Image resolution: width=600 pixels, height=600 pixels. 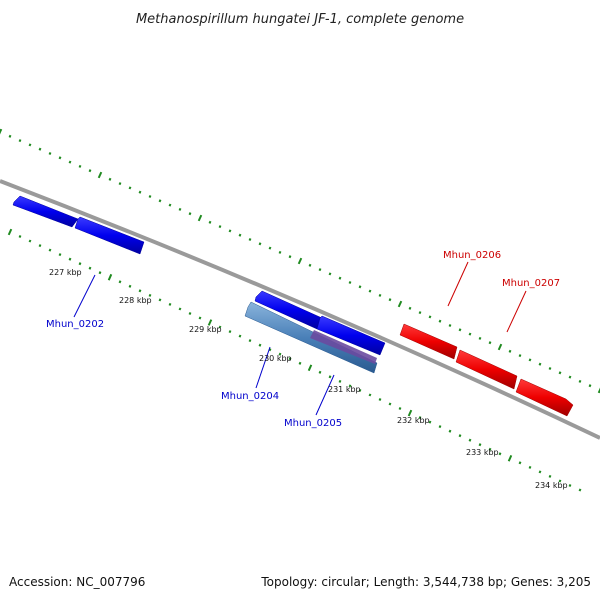 I want to click on gene-mhun-0207-arrow-a, so click(x=486, y=369).